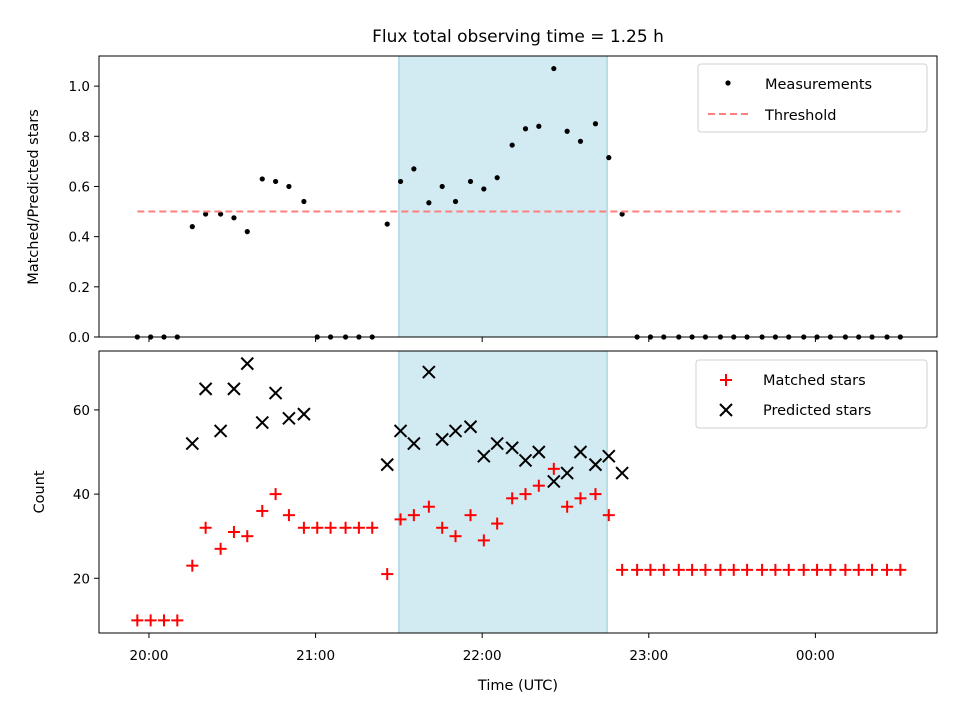  I want to click on top-y-tick-label: 0.6, so click(79, 187).